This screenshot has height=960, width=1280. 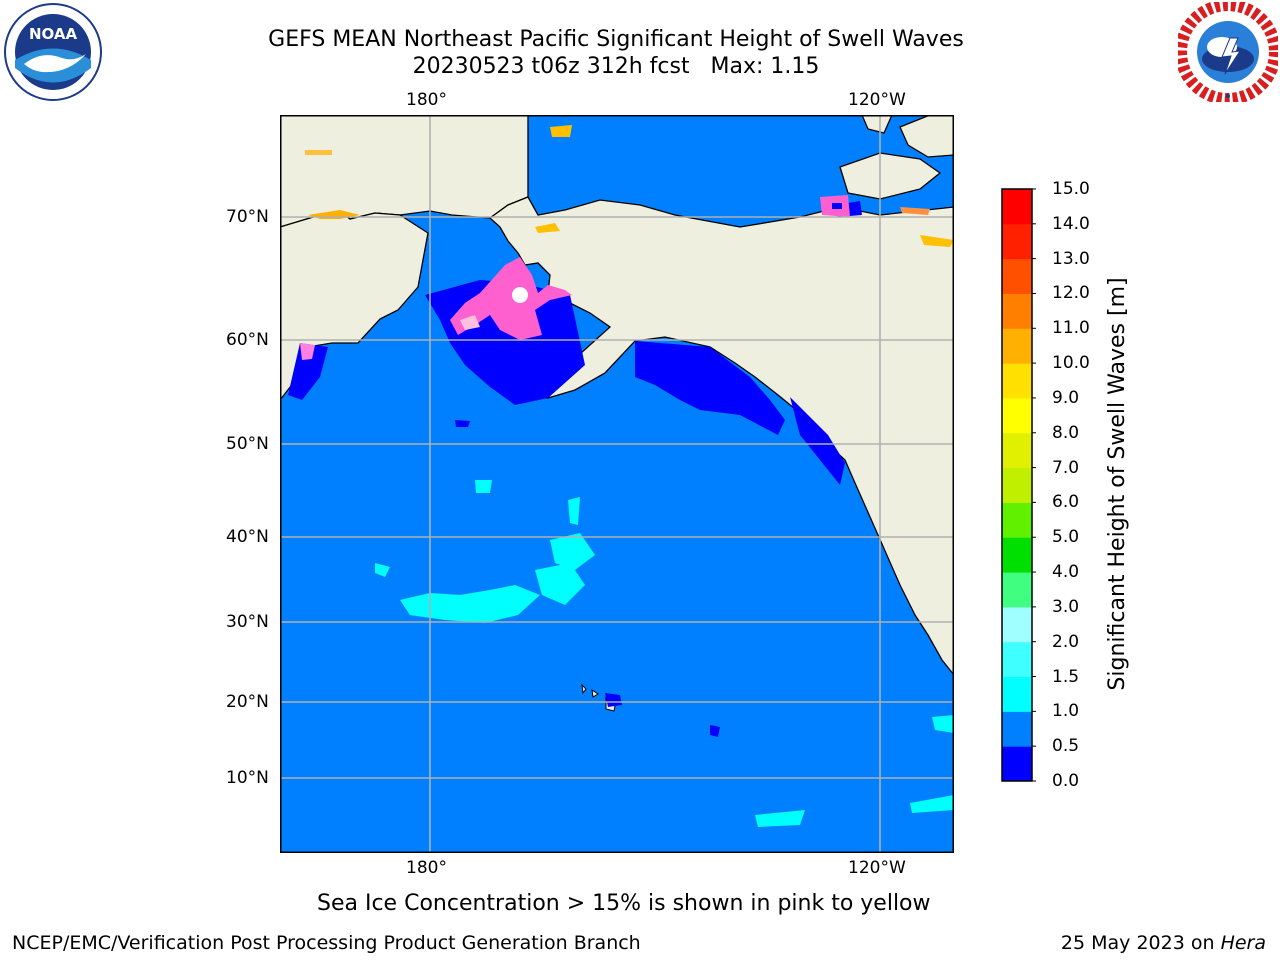 I want to click on lon-label-top-180: 180°, so click(x=426, y=100).